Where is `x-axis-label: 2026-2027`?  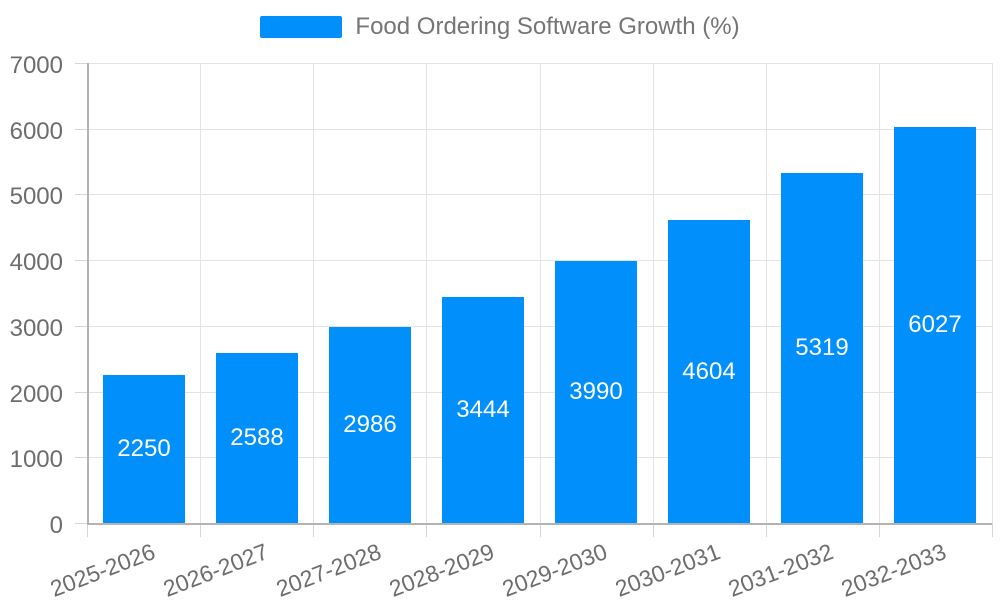
x-axis-label: 2026-2027 is located at coordinates (215, 569).